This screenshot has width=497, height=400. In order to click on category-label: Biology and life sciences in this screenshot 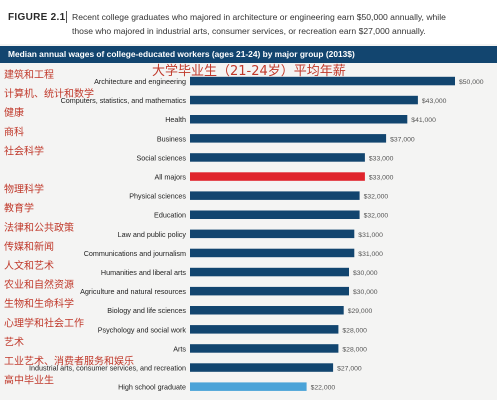, I will do `click(146, 310)`.